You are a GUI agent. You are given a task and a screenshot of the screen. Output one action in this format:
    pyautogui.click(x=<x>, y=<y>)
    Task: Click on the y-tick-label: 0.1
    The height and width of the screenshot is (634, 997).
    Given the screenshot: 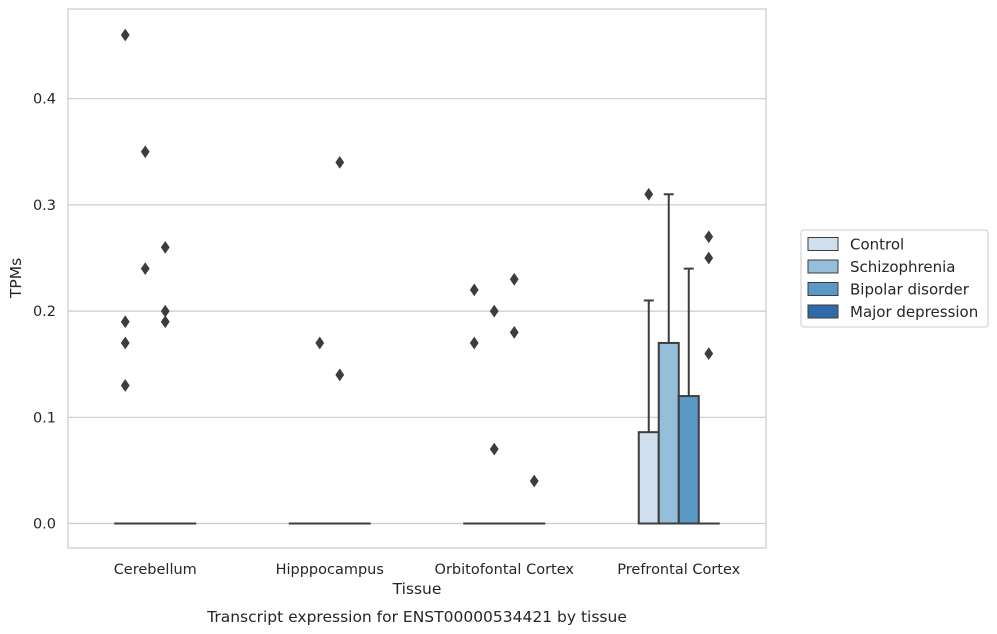 What is the action you would take?
    pyautogui.click(x=44, y=418)
    